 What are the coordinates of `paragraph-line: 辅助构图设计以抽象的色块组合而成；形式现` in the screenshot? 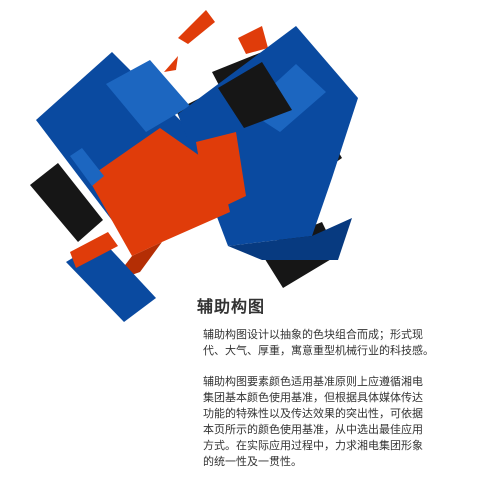 It's located at (313, 334).